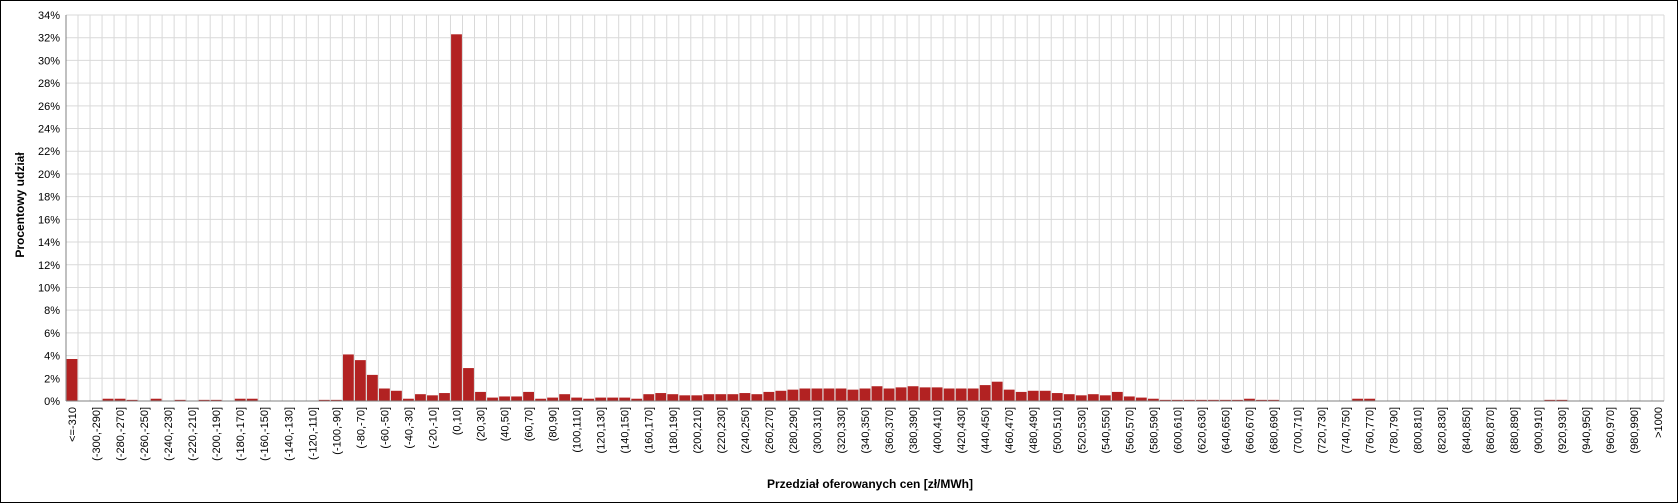  What do you see at coordinates (1659, 422) in the screenshot?
I see `x-tick-label: >1000` at bounding box center [1659, 422].